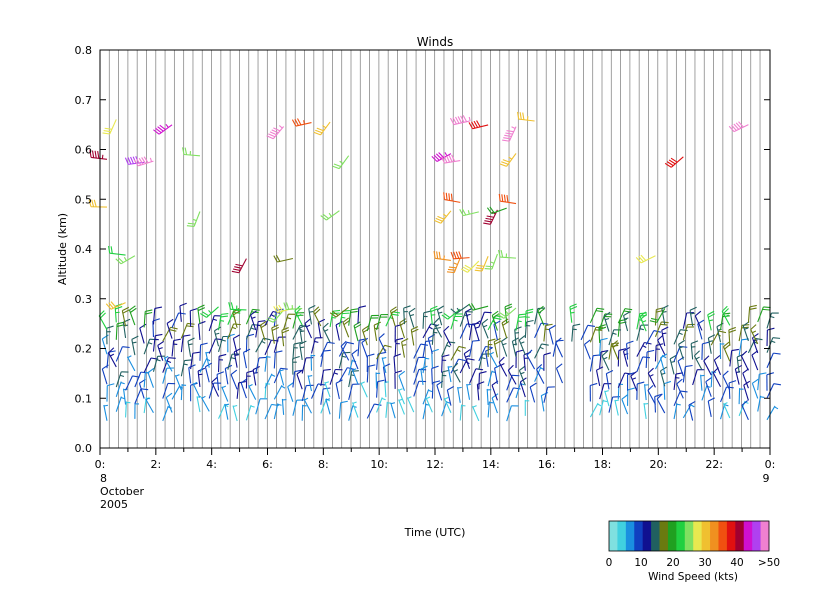 Image resolution: width=827 pixels, height=611 pixels. What do you see at coordinates (693, 544) in the screenshot?
I see `colorbar: 0 10 20 30 40 >50` at bounding box center [693, 544].